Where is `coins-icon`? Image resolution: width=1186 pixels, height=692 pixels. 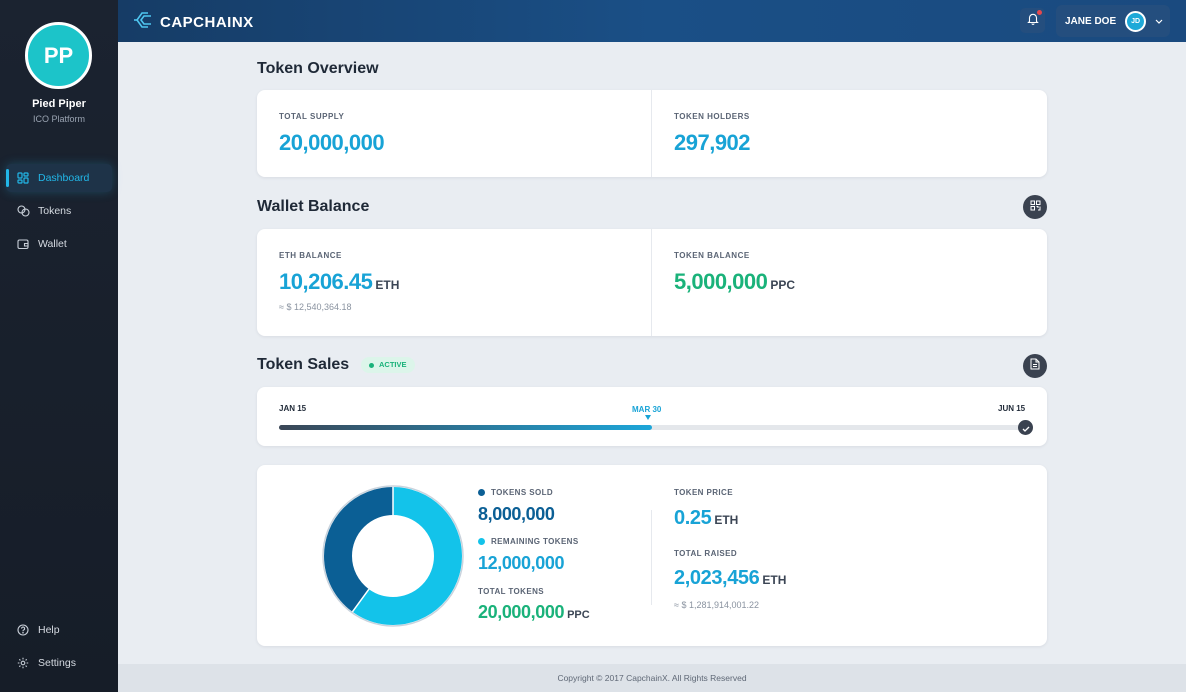 coins-icon is located at coordinates (23, 211).